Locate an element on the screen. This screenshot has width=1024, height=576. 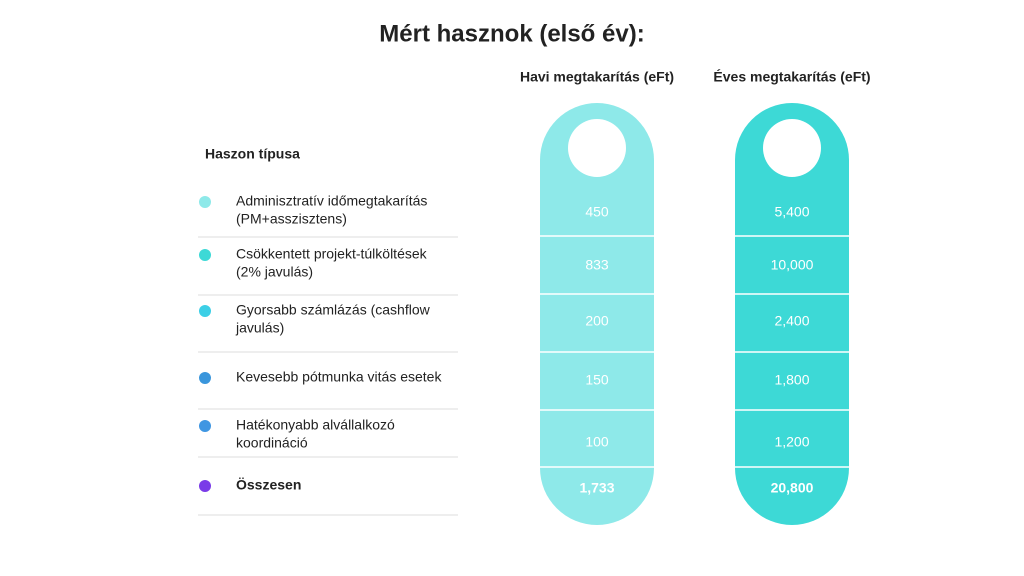
cell-value: 5,400 is located at coordinates (791, 212).